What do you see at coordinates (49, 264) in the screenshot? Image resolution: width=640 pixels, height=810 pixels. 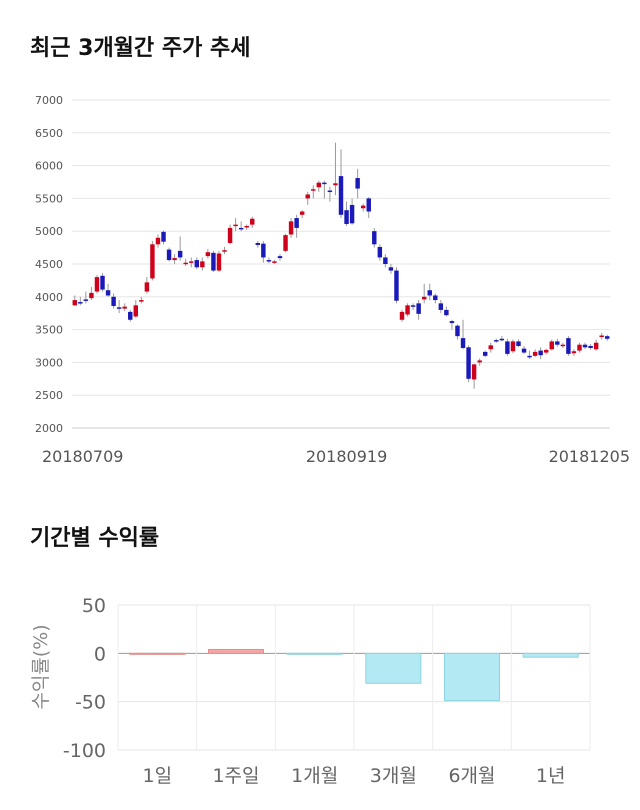 I see `price-y-tick-label: 4500` at bounding box center [49, 264].